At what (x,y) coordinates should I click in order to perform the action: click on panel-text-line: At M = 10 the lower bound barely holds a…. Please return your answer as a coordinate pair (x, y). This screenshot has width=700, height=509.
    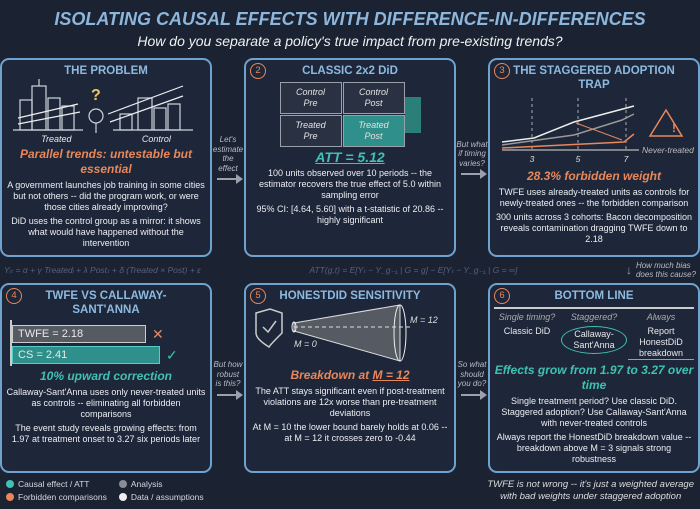
    Looking at the image, I should click on (350, 427).